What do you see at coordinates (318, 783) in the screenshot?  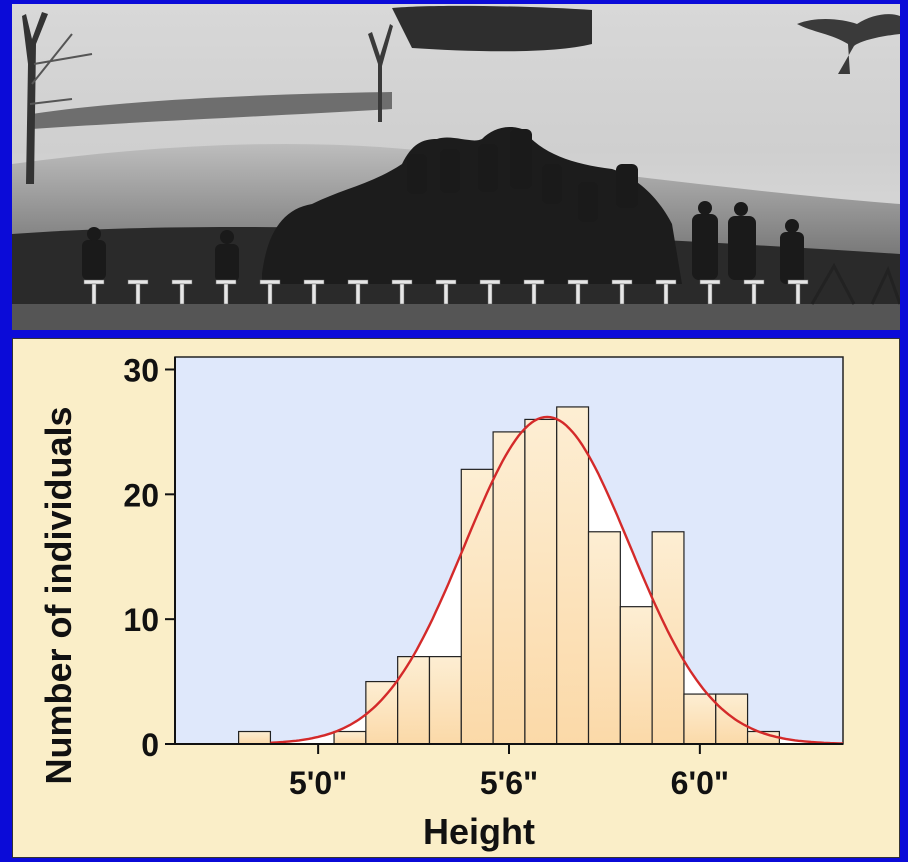 I see `x-tick-label: 5'0"` at bounding box center [318, 783].